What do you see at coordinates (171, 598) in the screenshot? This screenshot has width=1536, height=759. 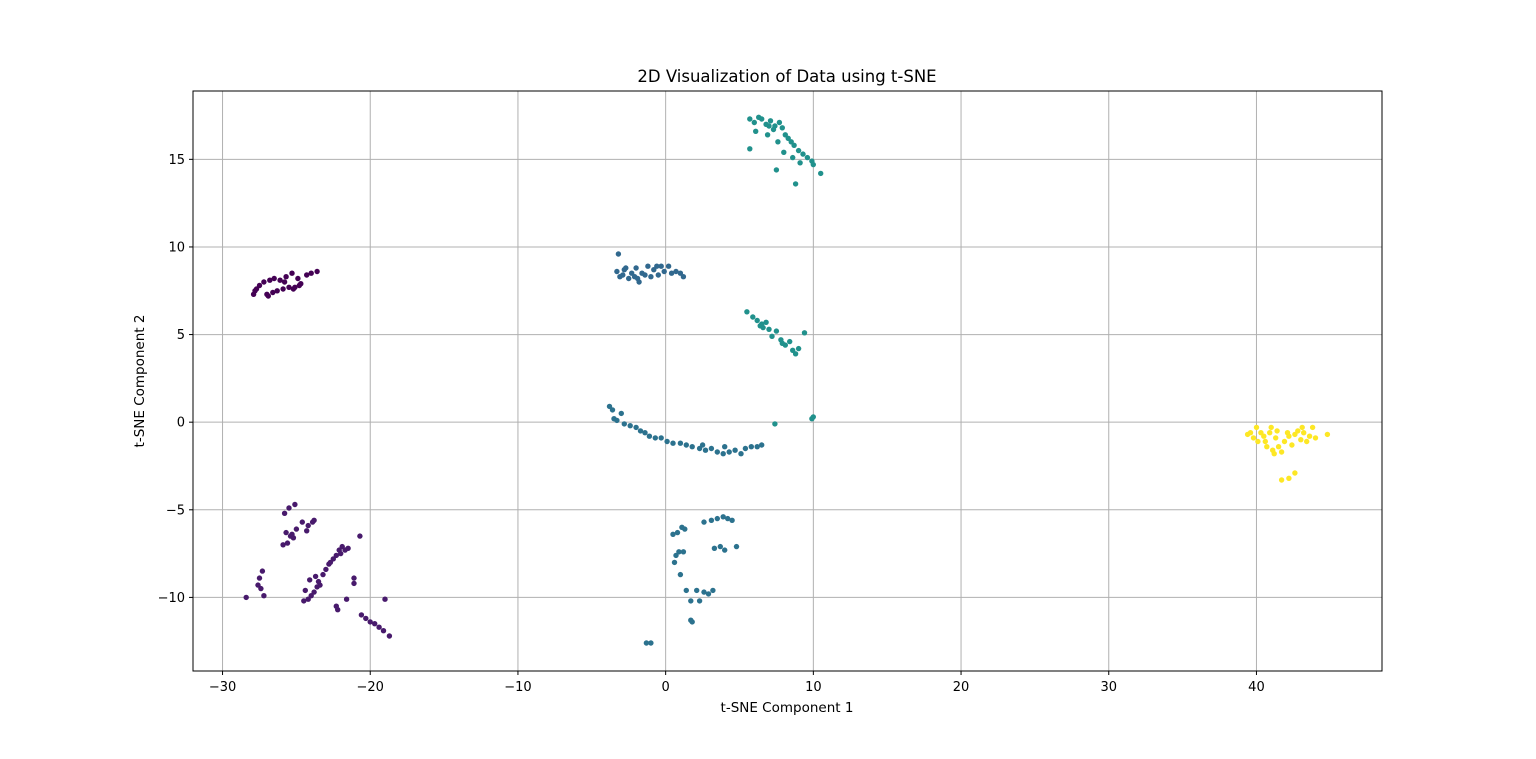 I see `y-tick-label: −10` at bounding box center [171, 598].